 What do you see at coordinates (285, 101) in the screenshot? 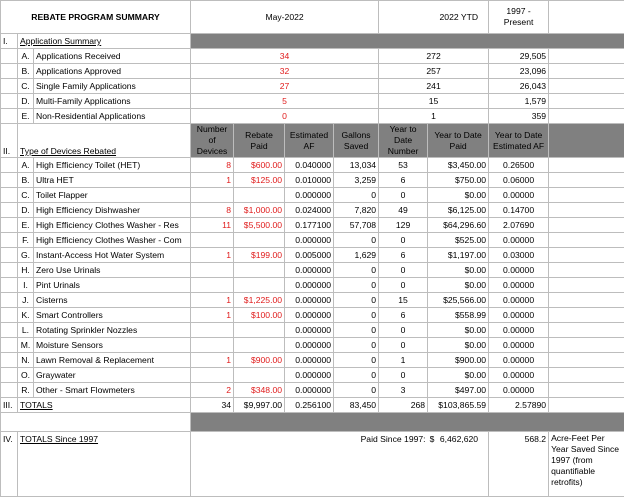
I see `month-value: 5` at bounding box center [285, 101].